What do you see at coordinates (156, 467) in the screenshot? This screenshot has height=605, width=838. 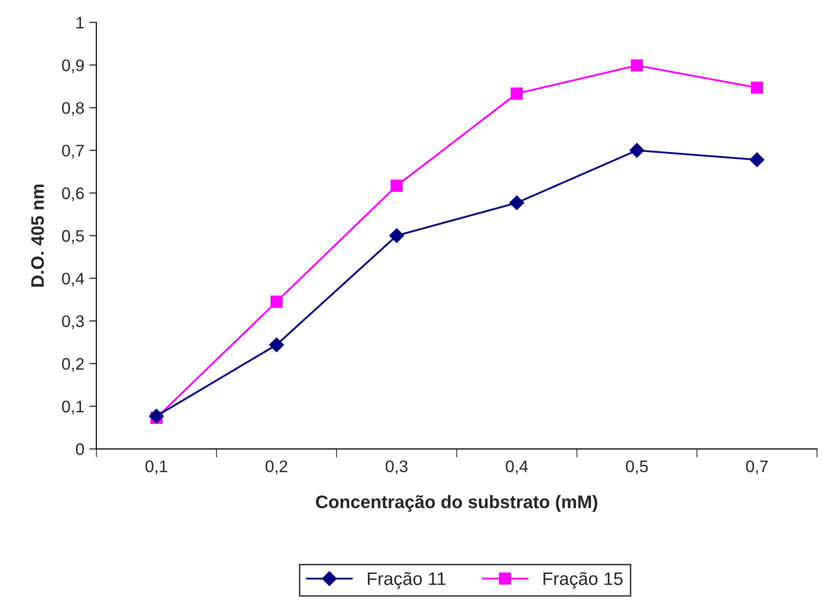 I see `x-tick-label: 0,1` at bounding box center [156, 467].